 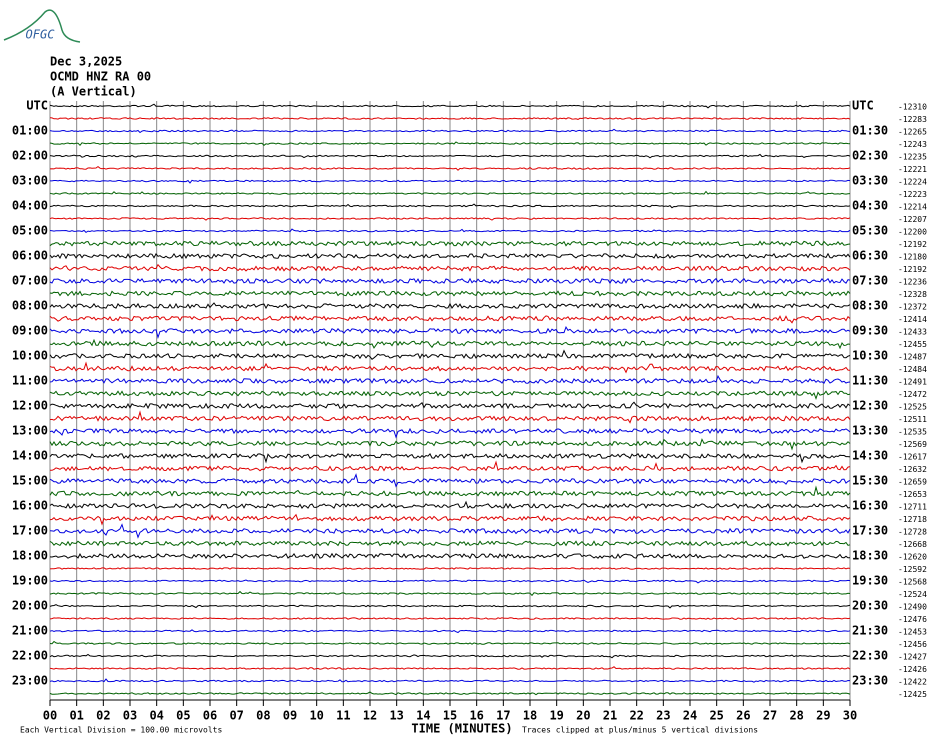 I want to click on x-tick-label: 17, so click(x=503, y=716).